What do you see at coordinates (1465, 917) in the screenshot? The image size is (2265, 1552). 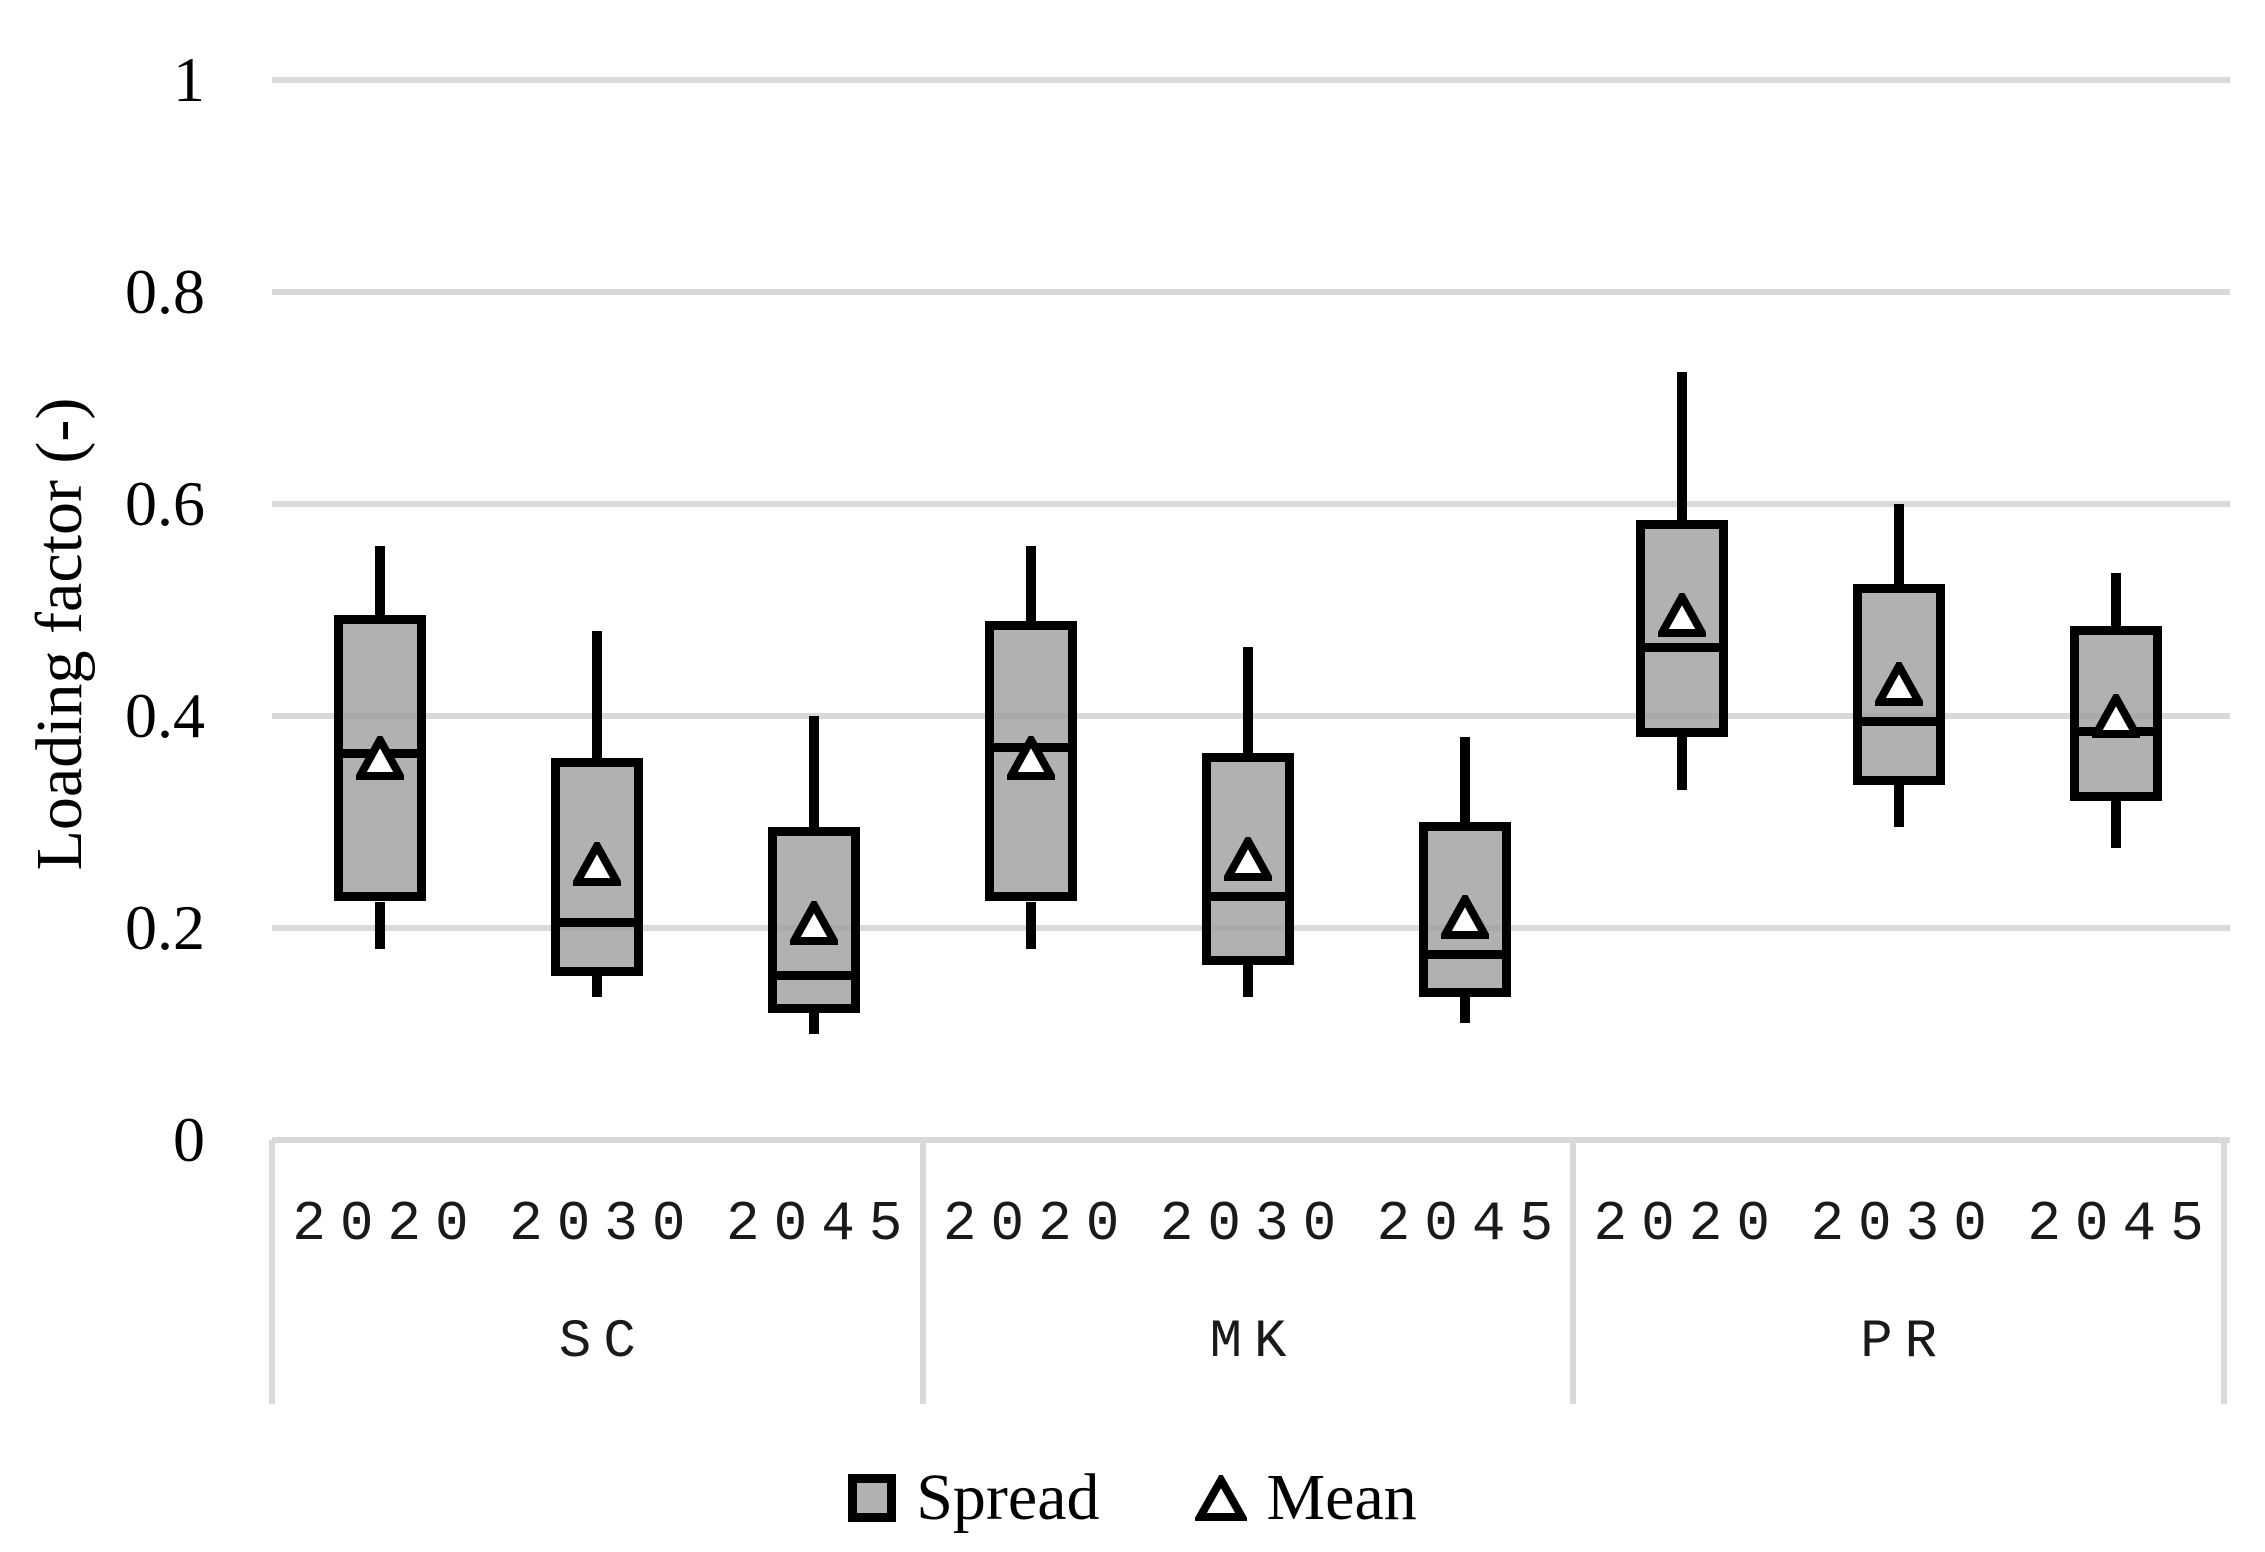 I see `box-mk-2045-mean-marker` at bounding box center [1465, 917].